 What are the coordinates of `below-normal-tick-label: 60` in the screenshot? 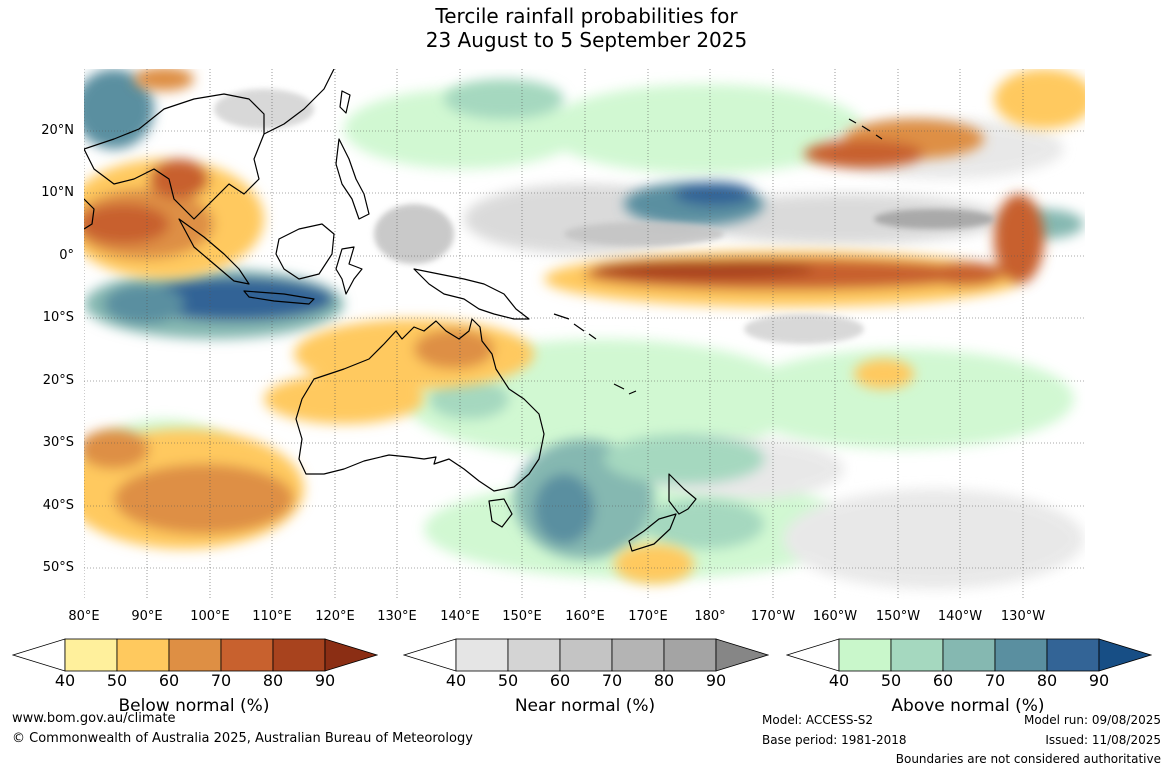 It's located at (169, 680).